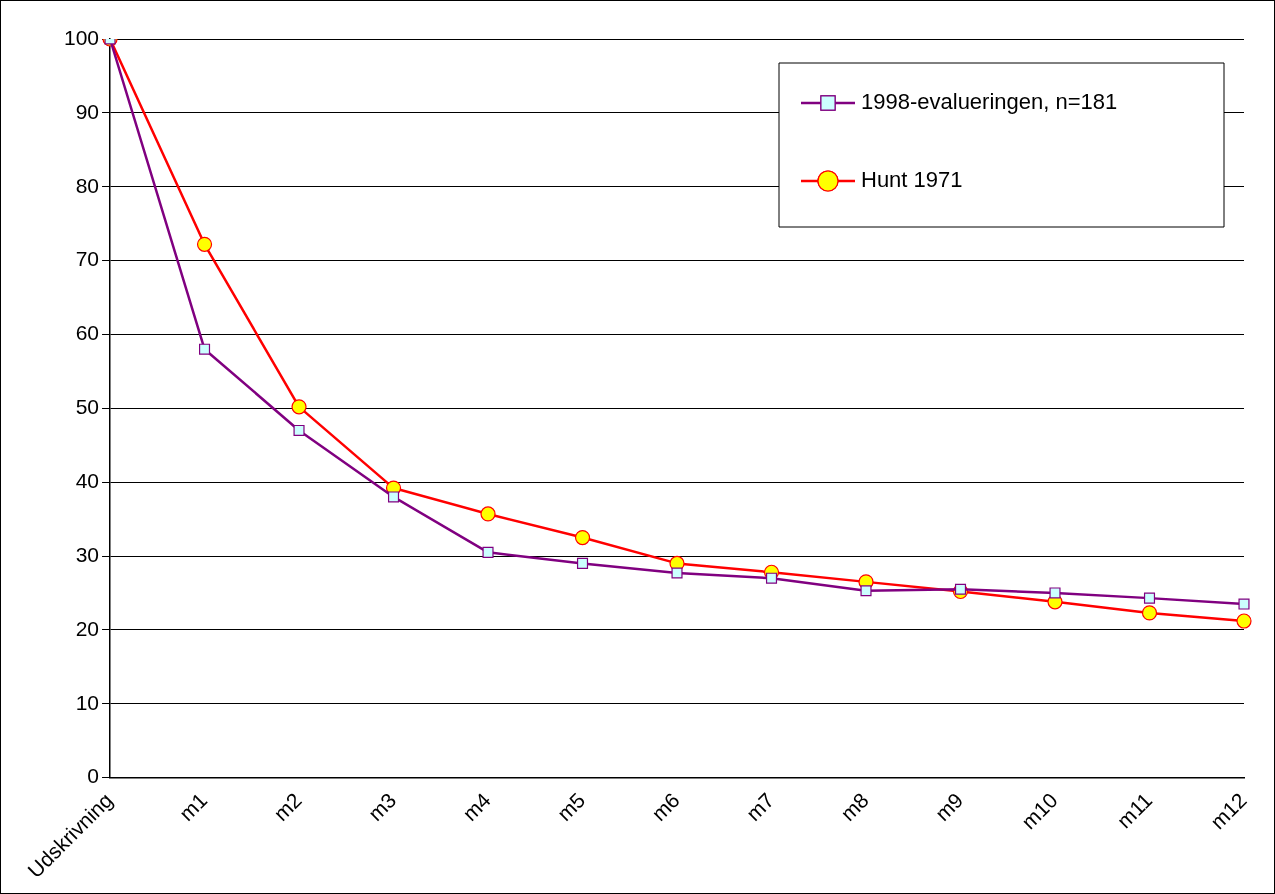 This screenshot has height=894, width=1275. Describe the element at coordinates (382, 807) in the screenshot. I see `x-tick-label: m3` at that location.